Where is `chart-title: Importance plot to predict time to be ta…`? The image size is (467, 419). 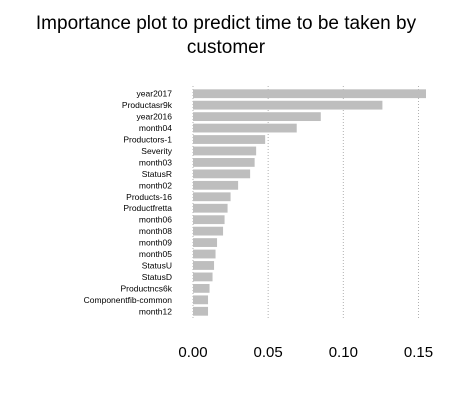
chart-title: Importance plot to predict time to be ta… is located at coordinates (226, 35).